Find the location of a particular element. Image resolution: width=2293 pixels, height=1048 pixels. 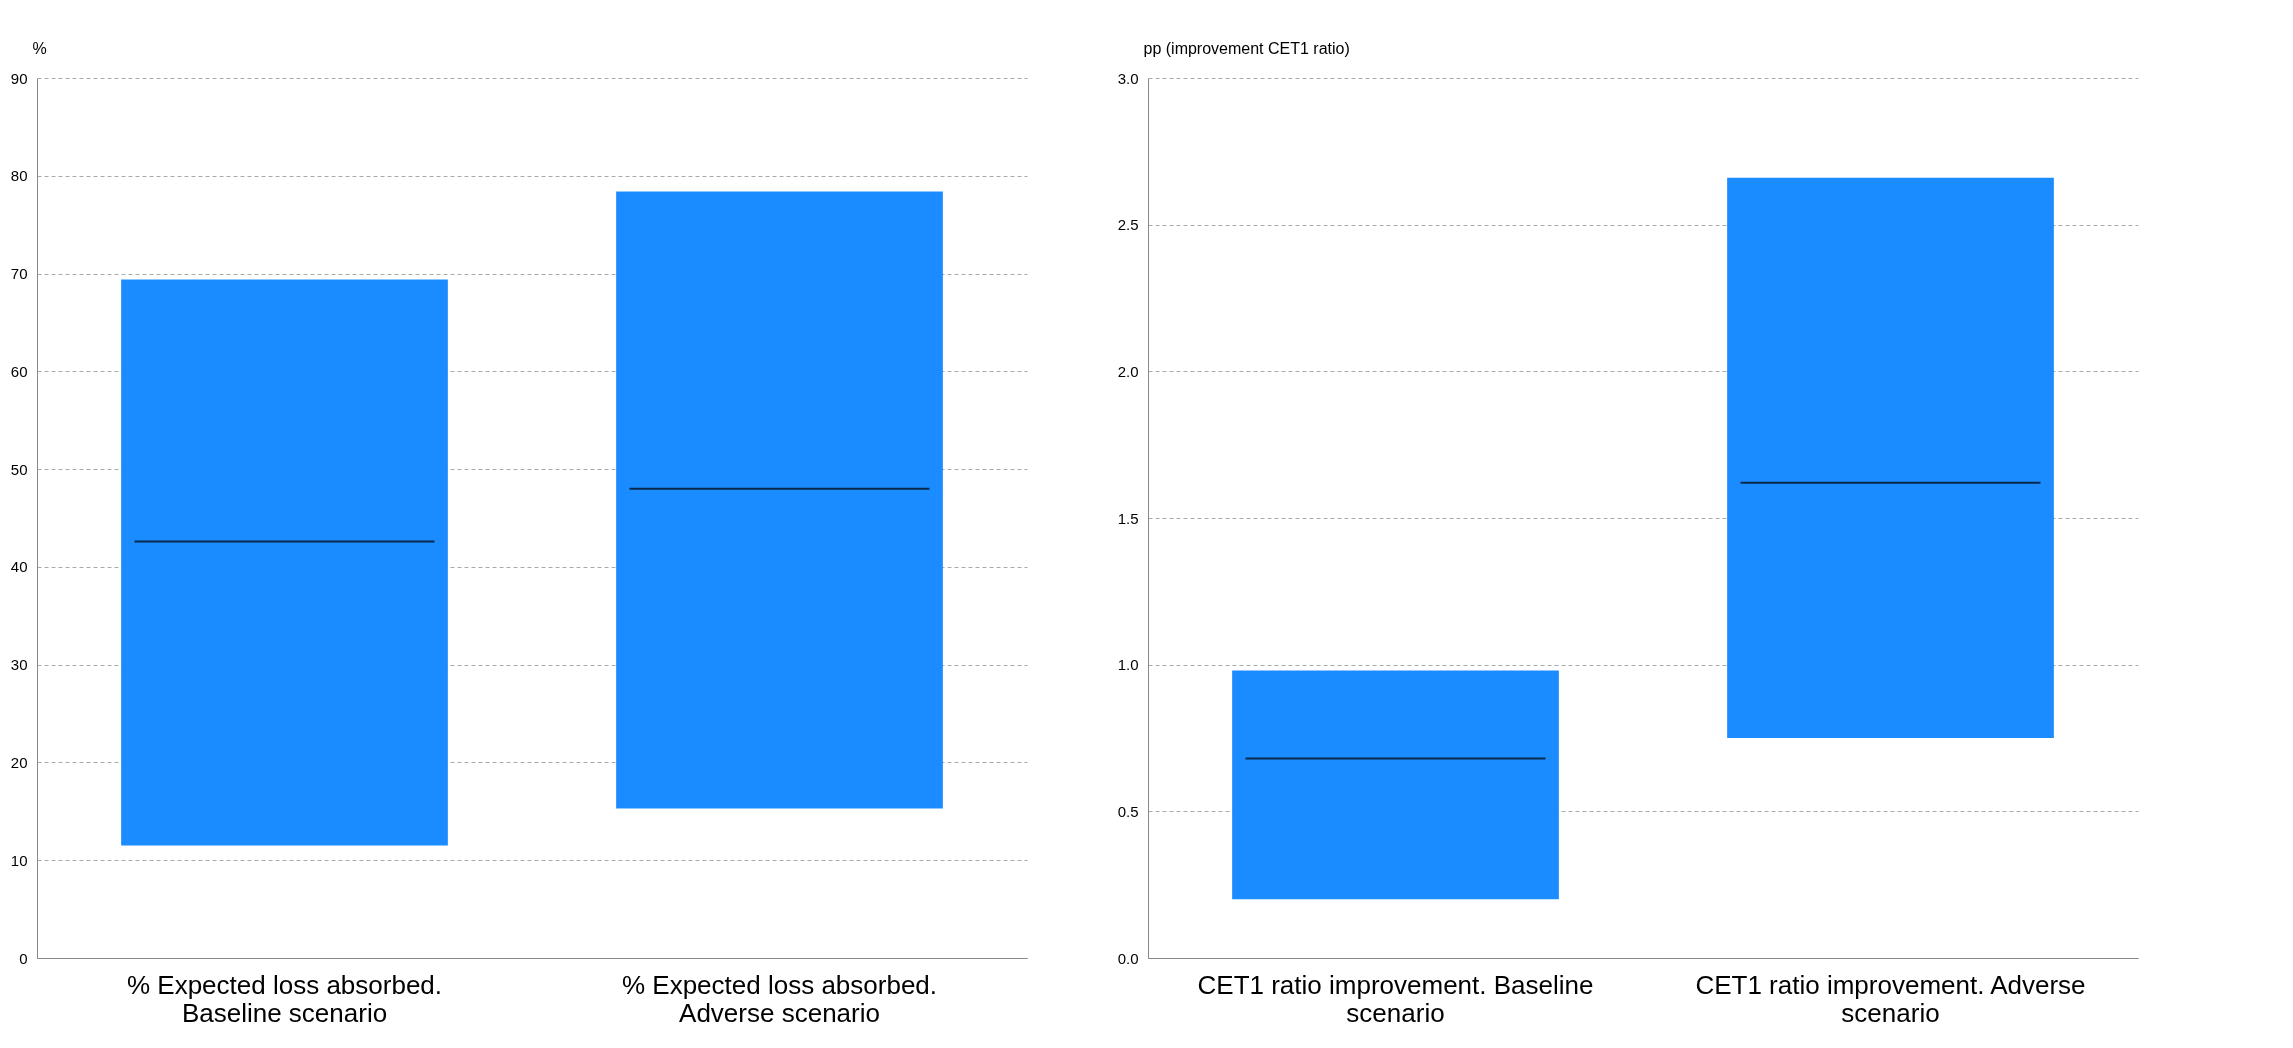

y-tick-label: 20 is located at coordinates (19, 762).